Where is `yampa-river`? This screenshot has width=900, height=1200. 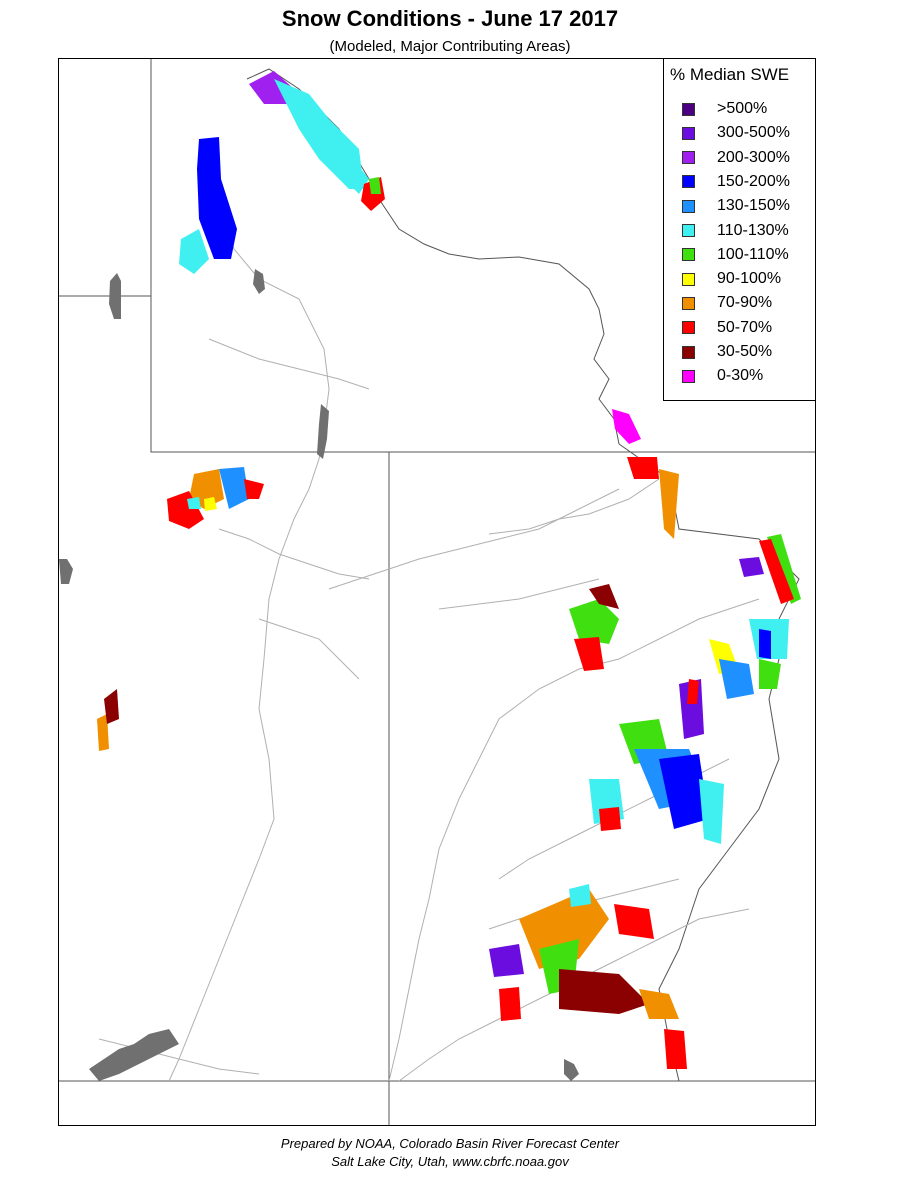
yampa-river is located at coordinates (574, 506).